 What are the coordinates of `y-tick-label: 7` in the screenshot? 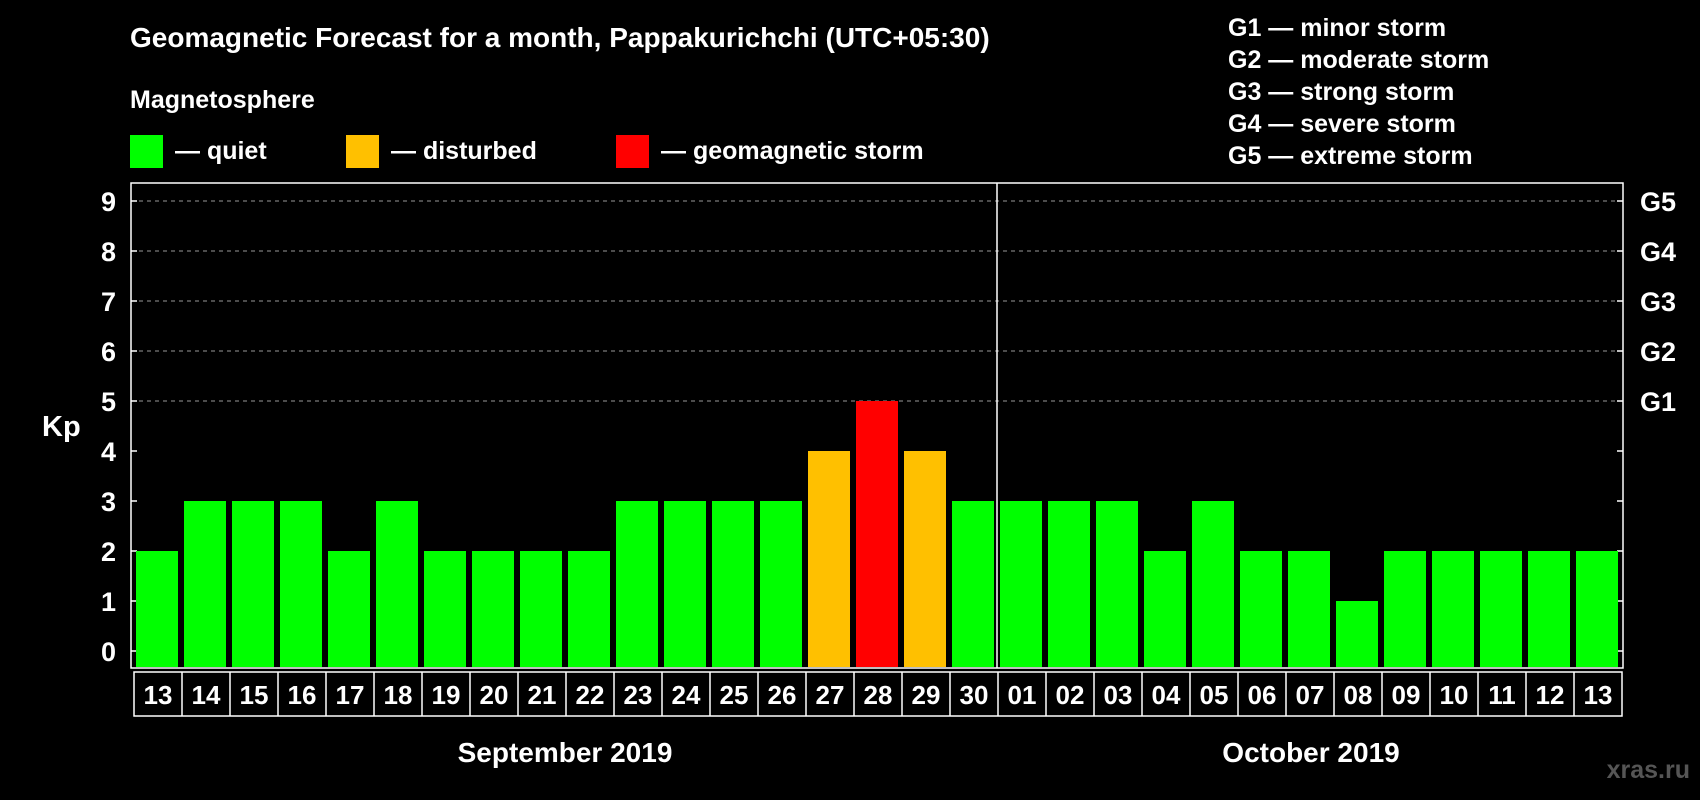 It's located at (108, 302).